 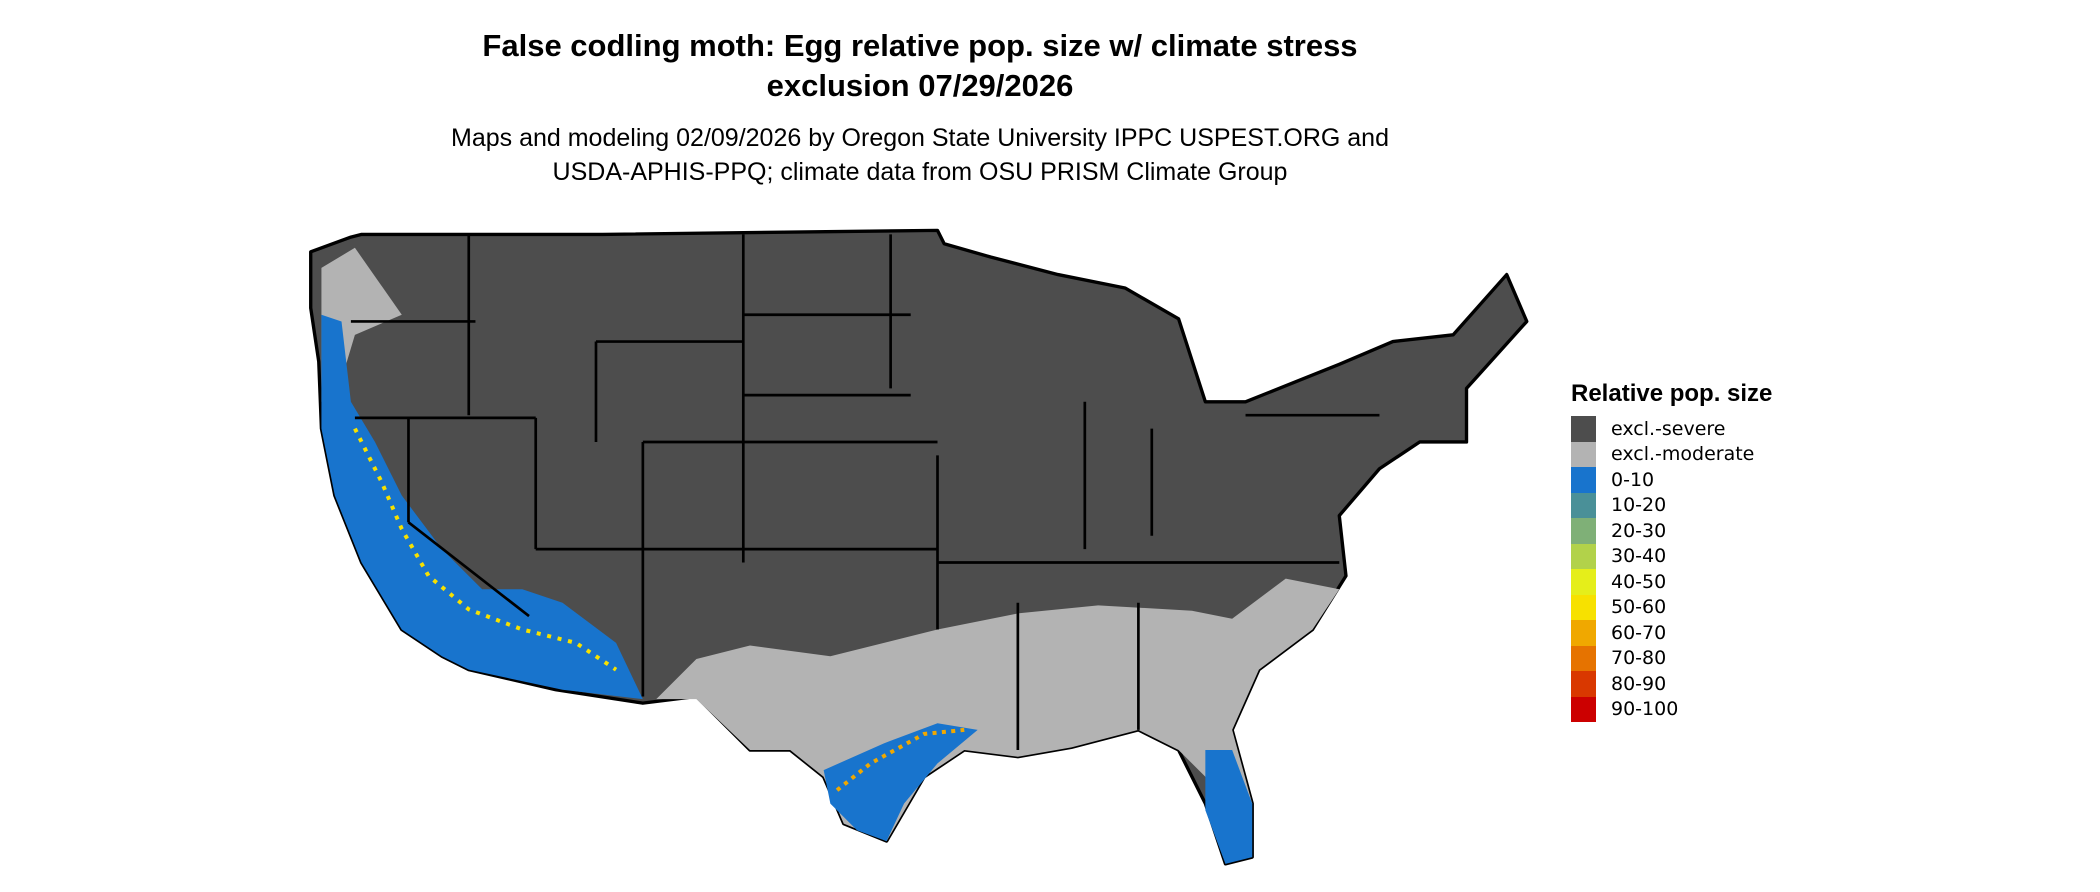 What do you see at coordinates (1683, 454) in the screenshot?
I see `legend-label: excl.-moderate` at bounding box center [1683, 454].